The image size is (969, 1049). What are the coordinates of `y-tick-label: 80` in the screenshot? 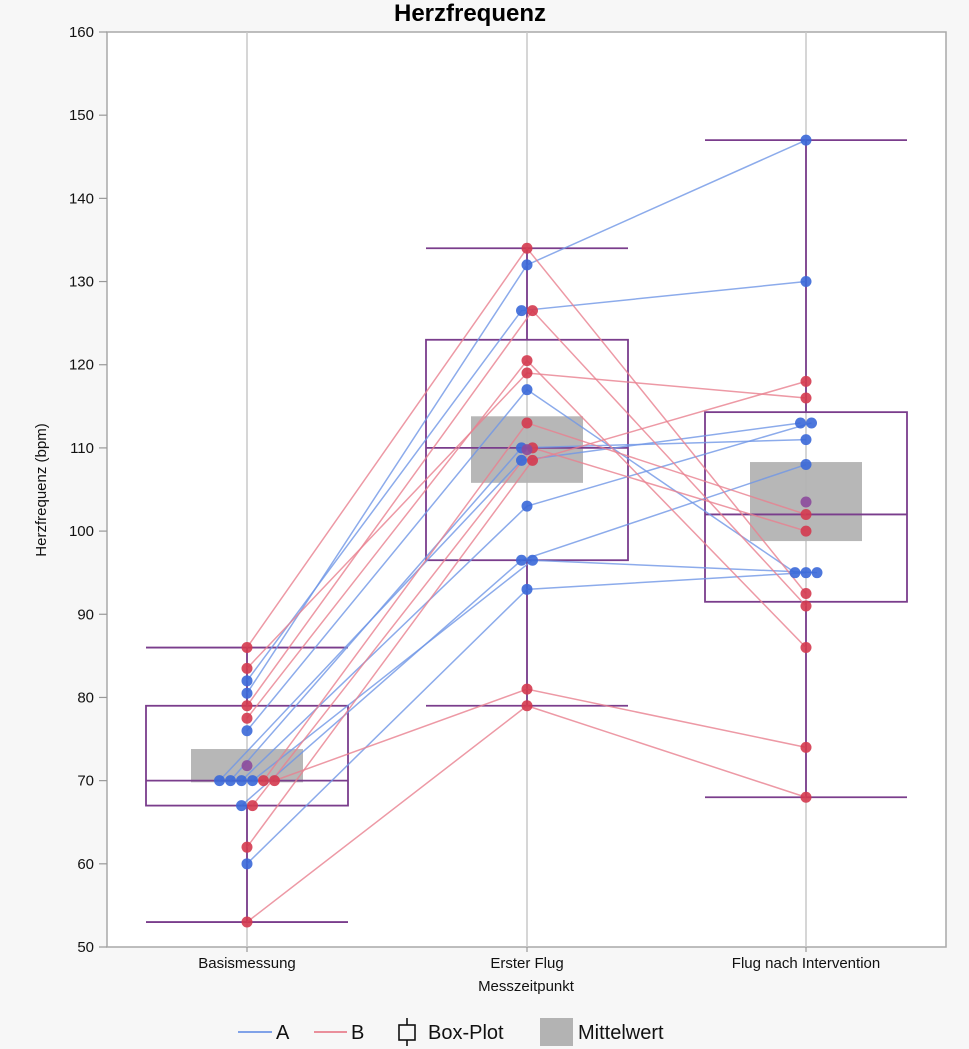 It's located at (85, 697).